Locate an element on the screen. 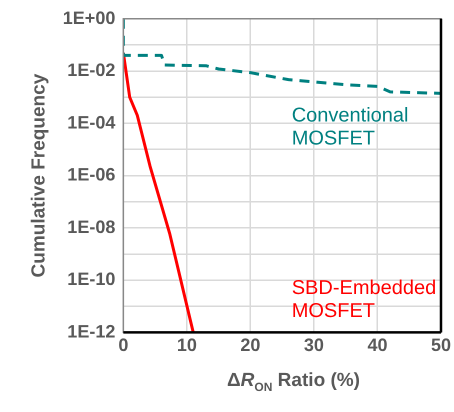 The image size is (454, 412). x-tick-label: 20 is located at coordinates (250, 345).